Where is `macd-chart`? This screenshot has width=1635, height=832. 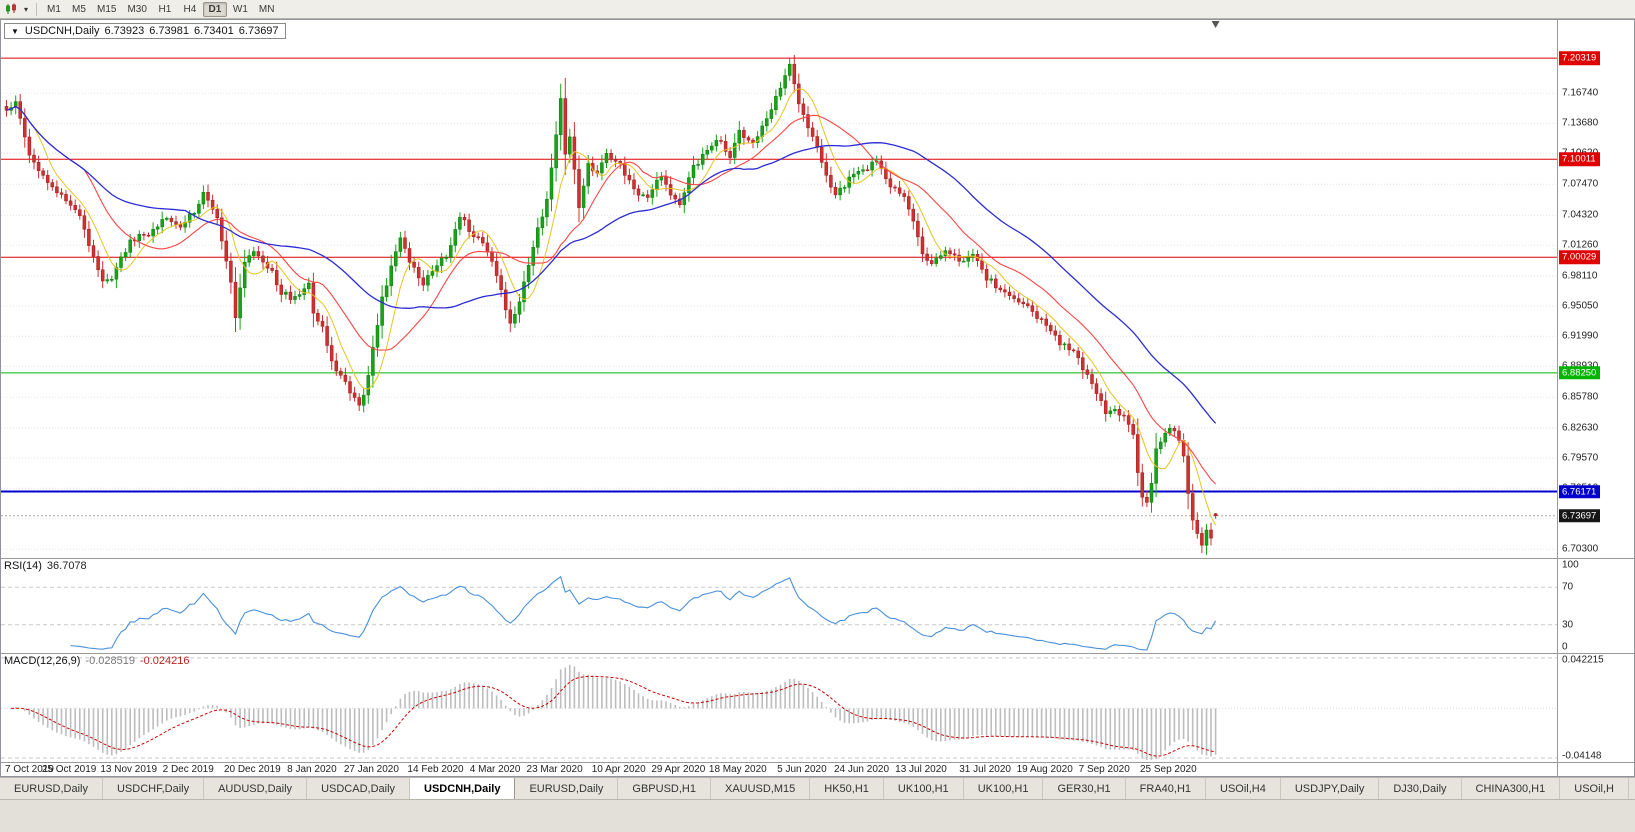
macd-chart is located at coordinates (779, 708).